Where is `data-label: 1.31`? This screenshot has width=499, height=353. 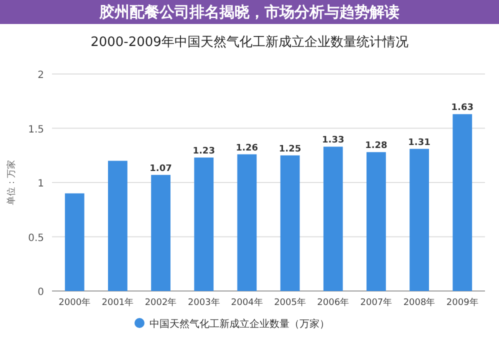
data-label: 1.31 is located at coordinates (419, 143).